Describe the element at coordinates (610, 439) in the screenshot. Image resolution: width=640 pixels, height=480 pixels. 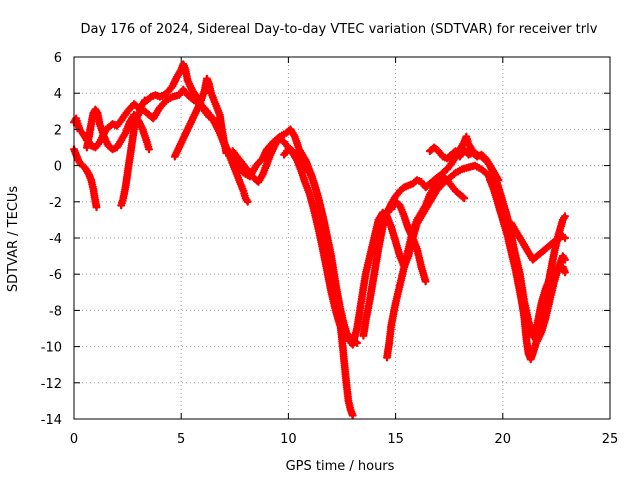
I see `x-tick-label: 25` at that location.